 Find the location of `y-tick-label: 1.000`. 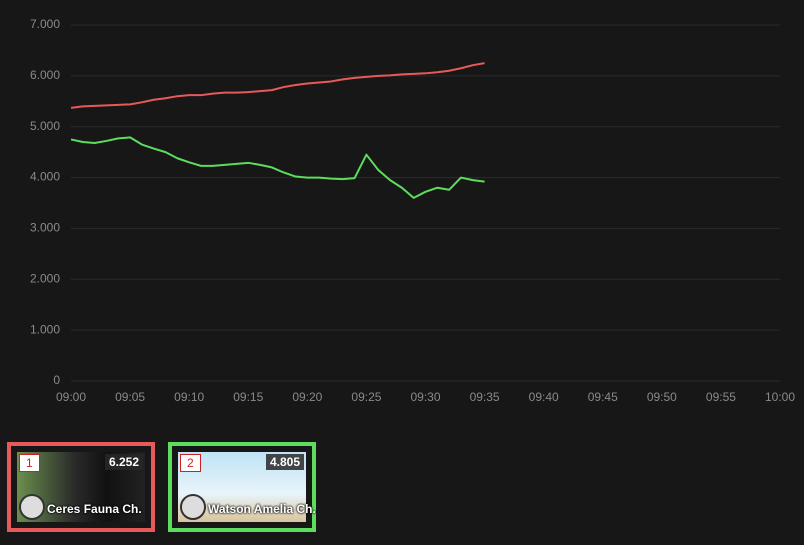

y-tick-label: 1.000 is located at coordinates (45, 329).